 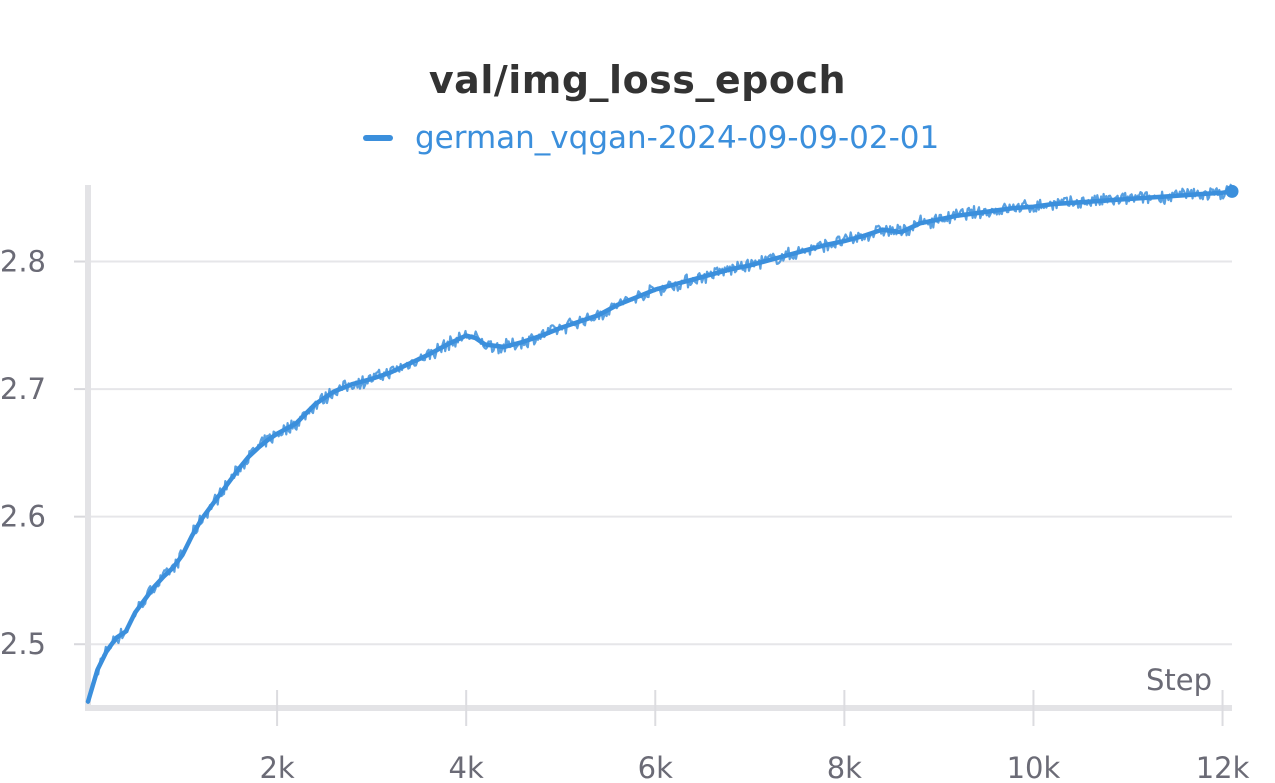 I want to click on legend-item-label: german_vqgan-2024-09-09-02-01, so click(x=677, y=138).